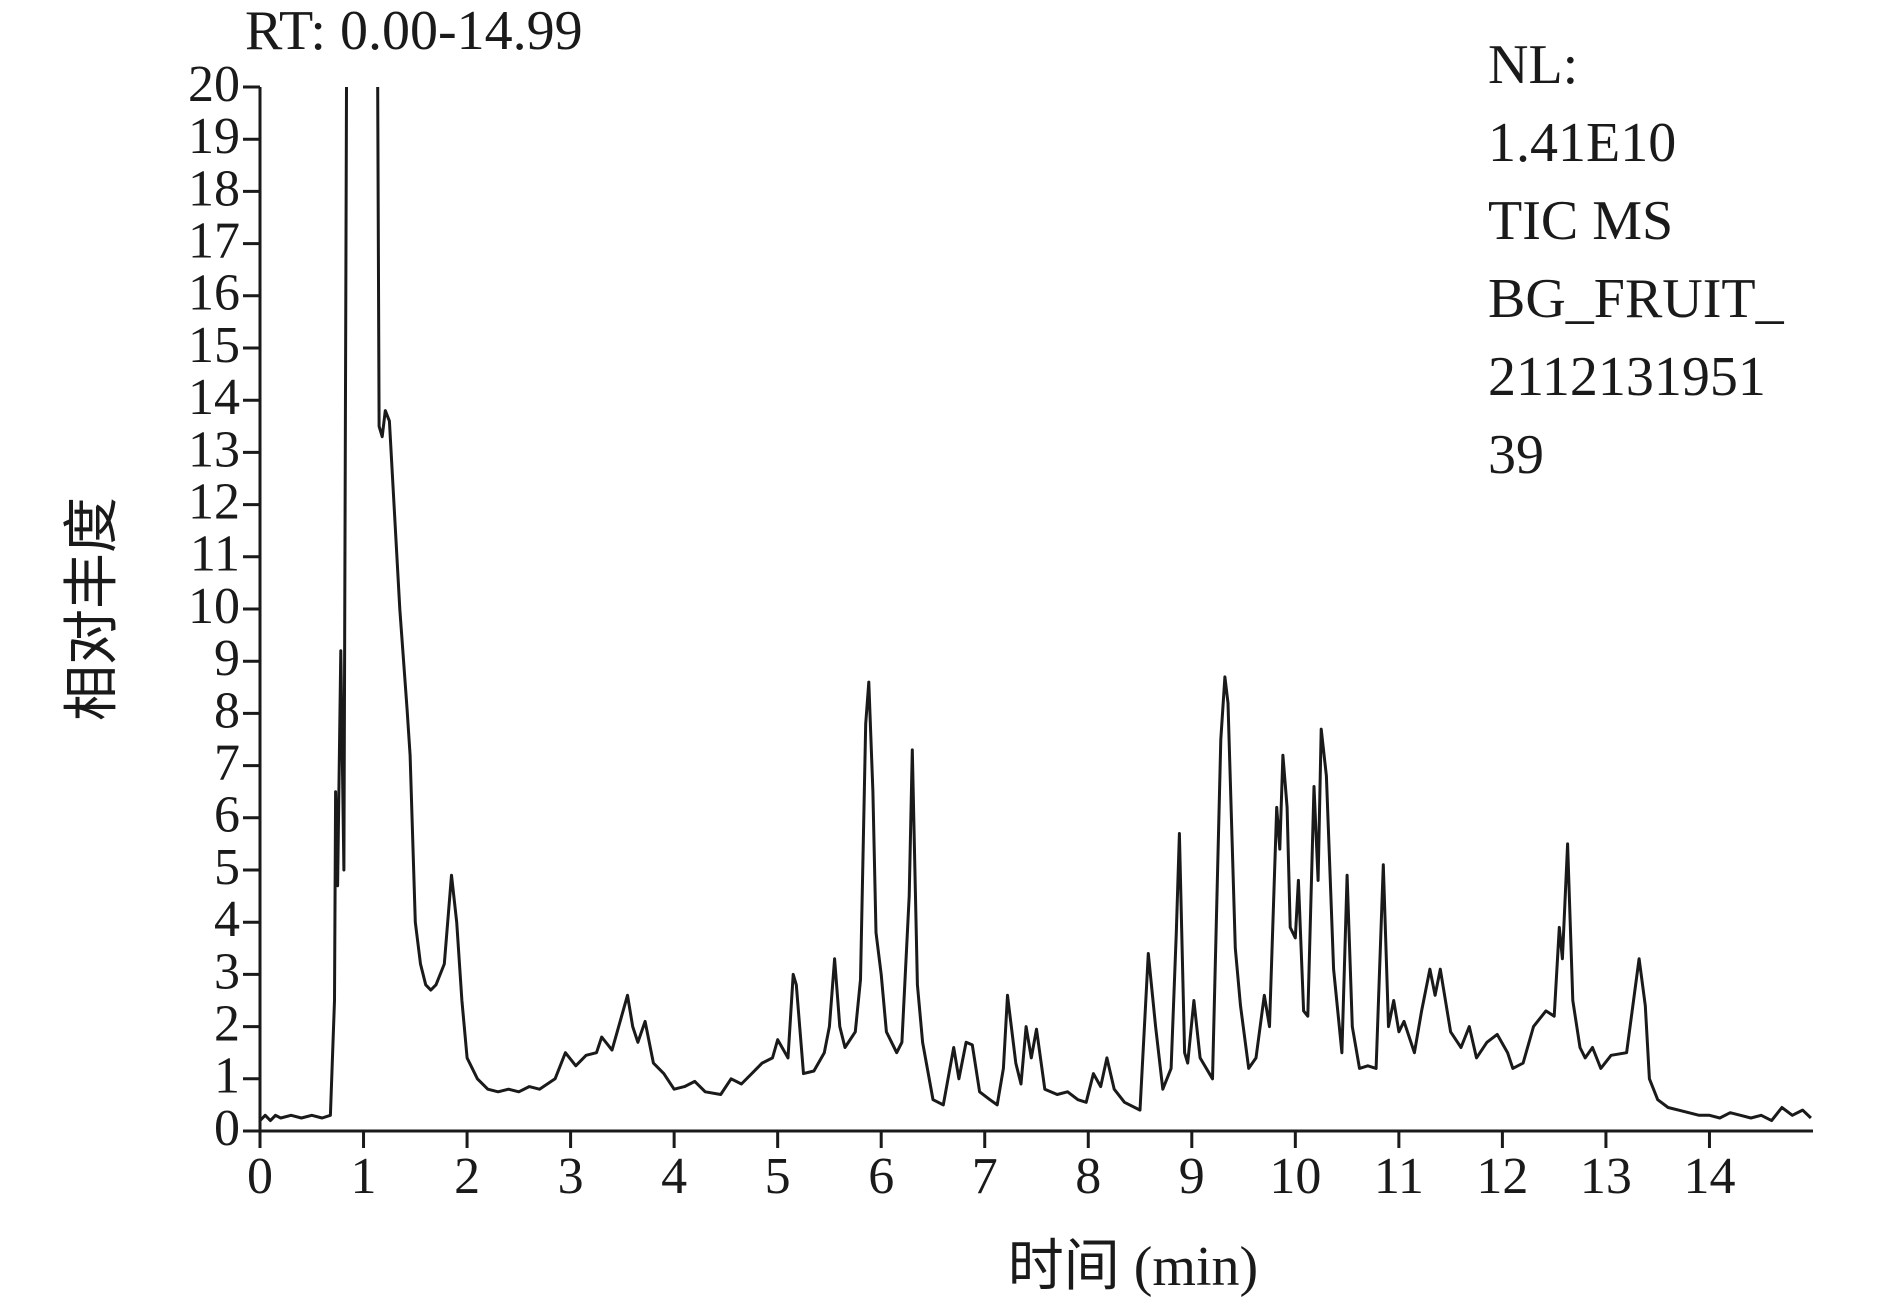 The width and height of the screenshot is (1890, 1316). I want to click on y-tick-label: 17, so click(214, 241).